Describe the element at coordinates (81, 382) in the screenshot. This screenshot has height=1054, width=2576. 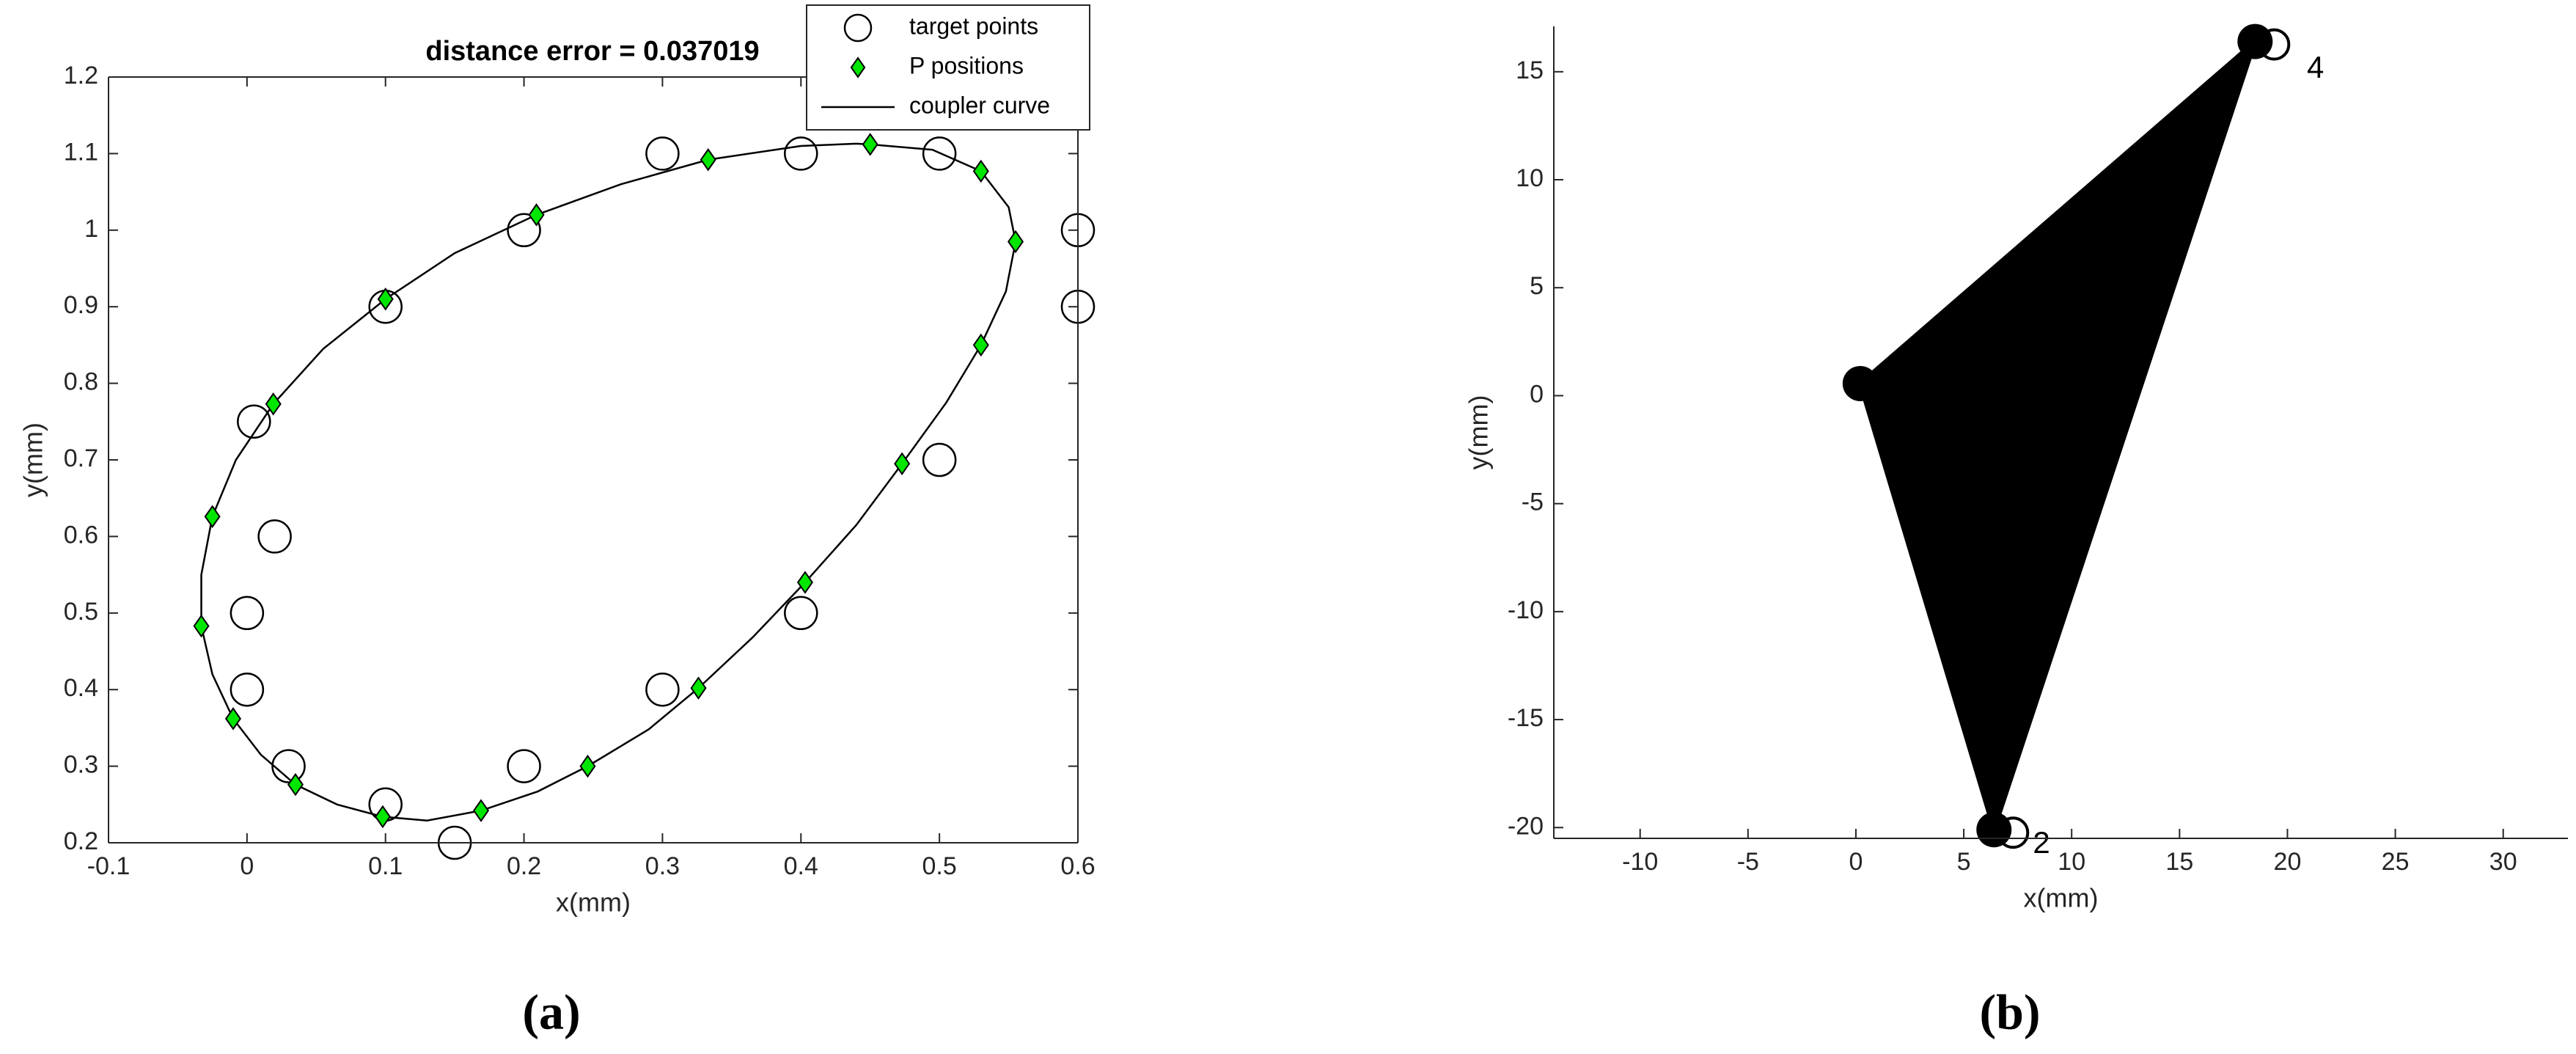
I see `y-tick-label: 0.8` at that location.